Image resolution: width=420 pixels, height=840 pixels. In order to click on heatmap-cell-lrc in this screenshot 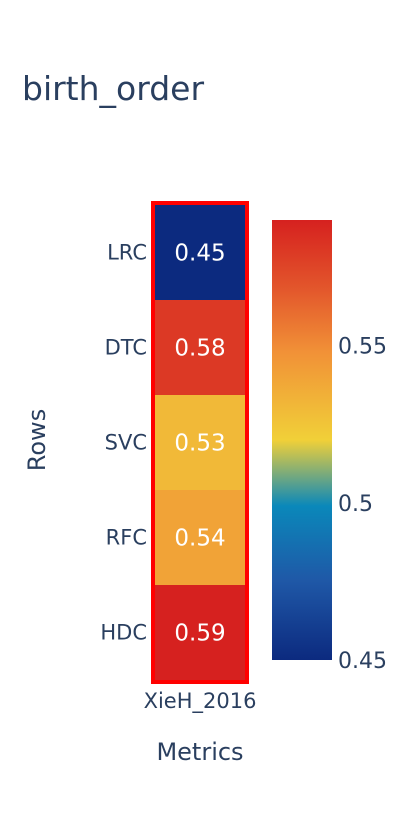, I will do `click(200, 252)`.